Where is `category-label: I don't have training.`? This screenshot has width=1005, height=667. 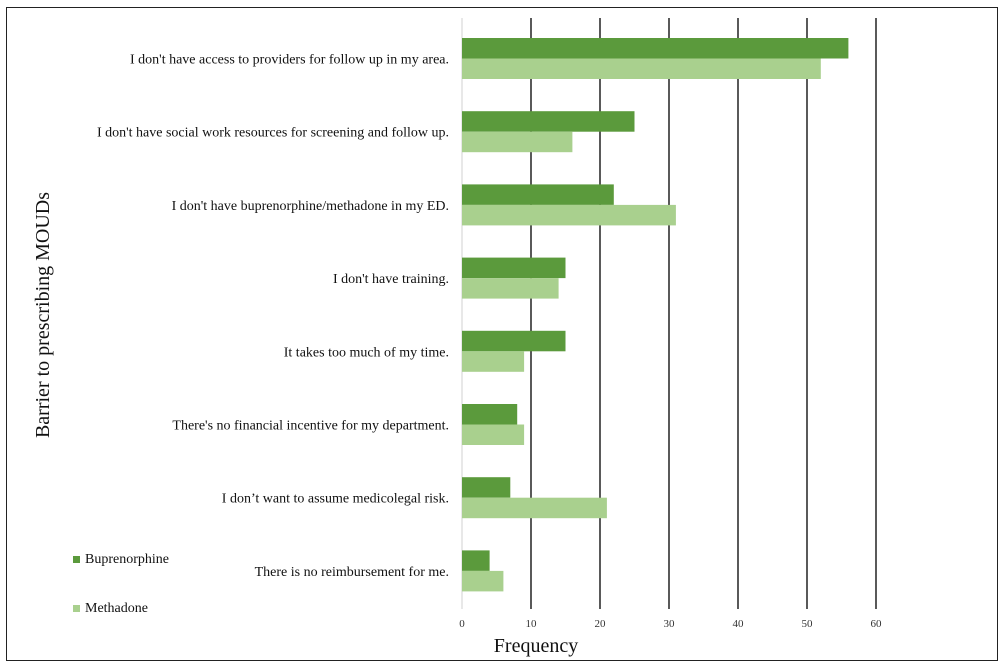
category-label: I don't have training. is located at coordinates (391, 279).